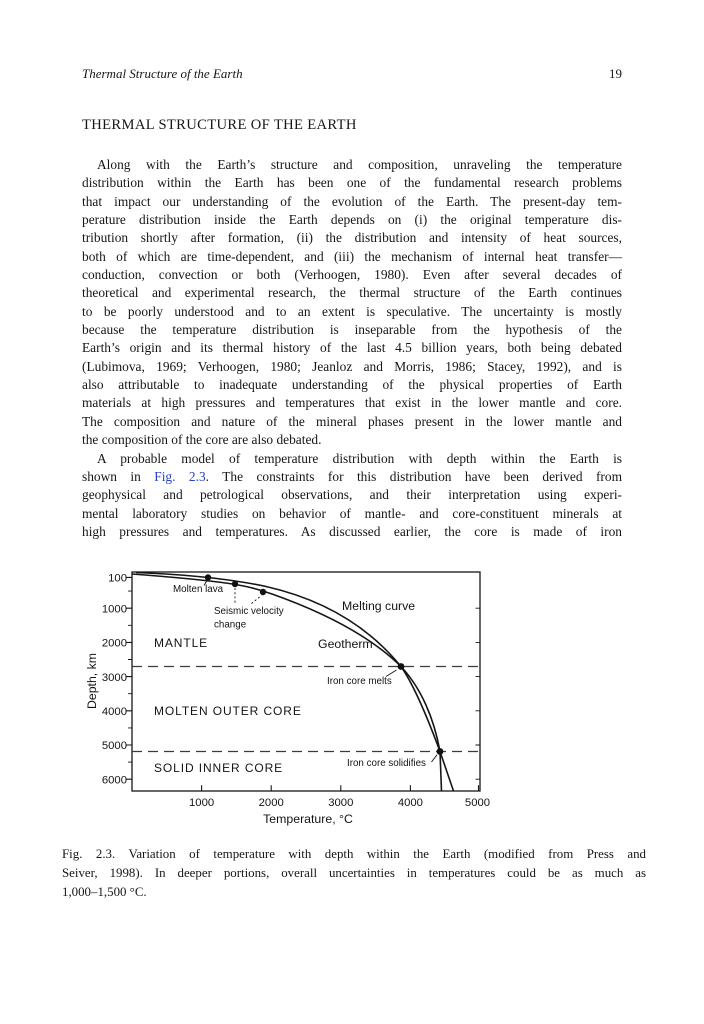  Describe the element at coordinates (477, 693) in the screenshot. I see `right-axis-ticks` at that location.